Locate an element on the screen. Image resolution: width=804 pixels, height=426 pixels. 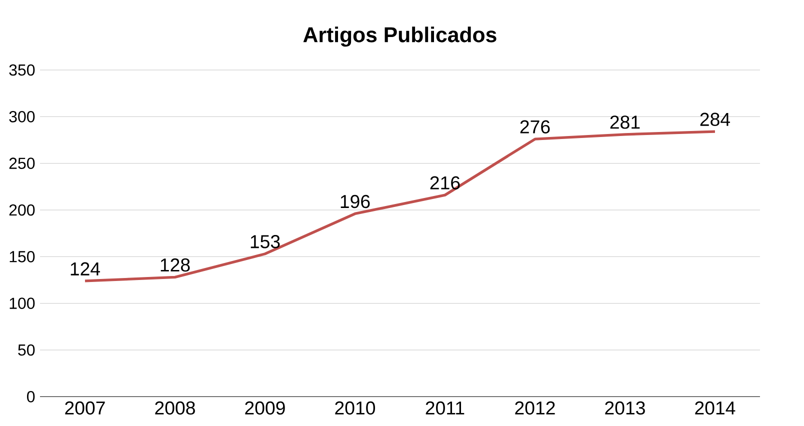
data-label: 128 is located at coordinates (175, 265).